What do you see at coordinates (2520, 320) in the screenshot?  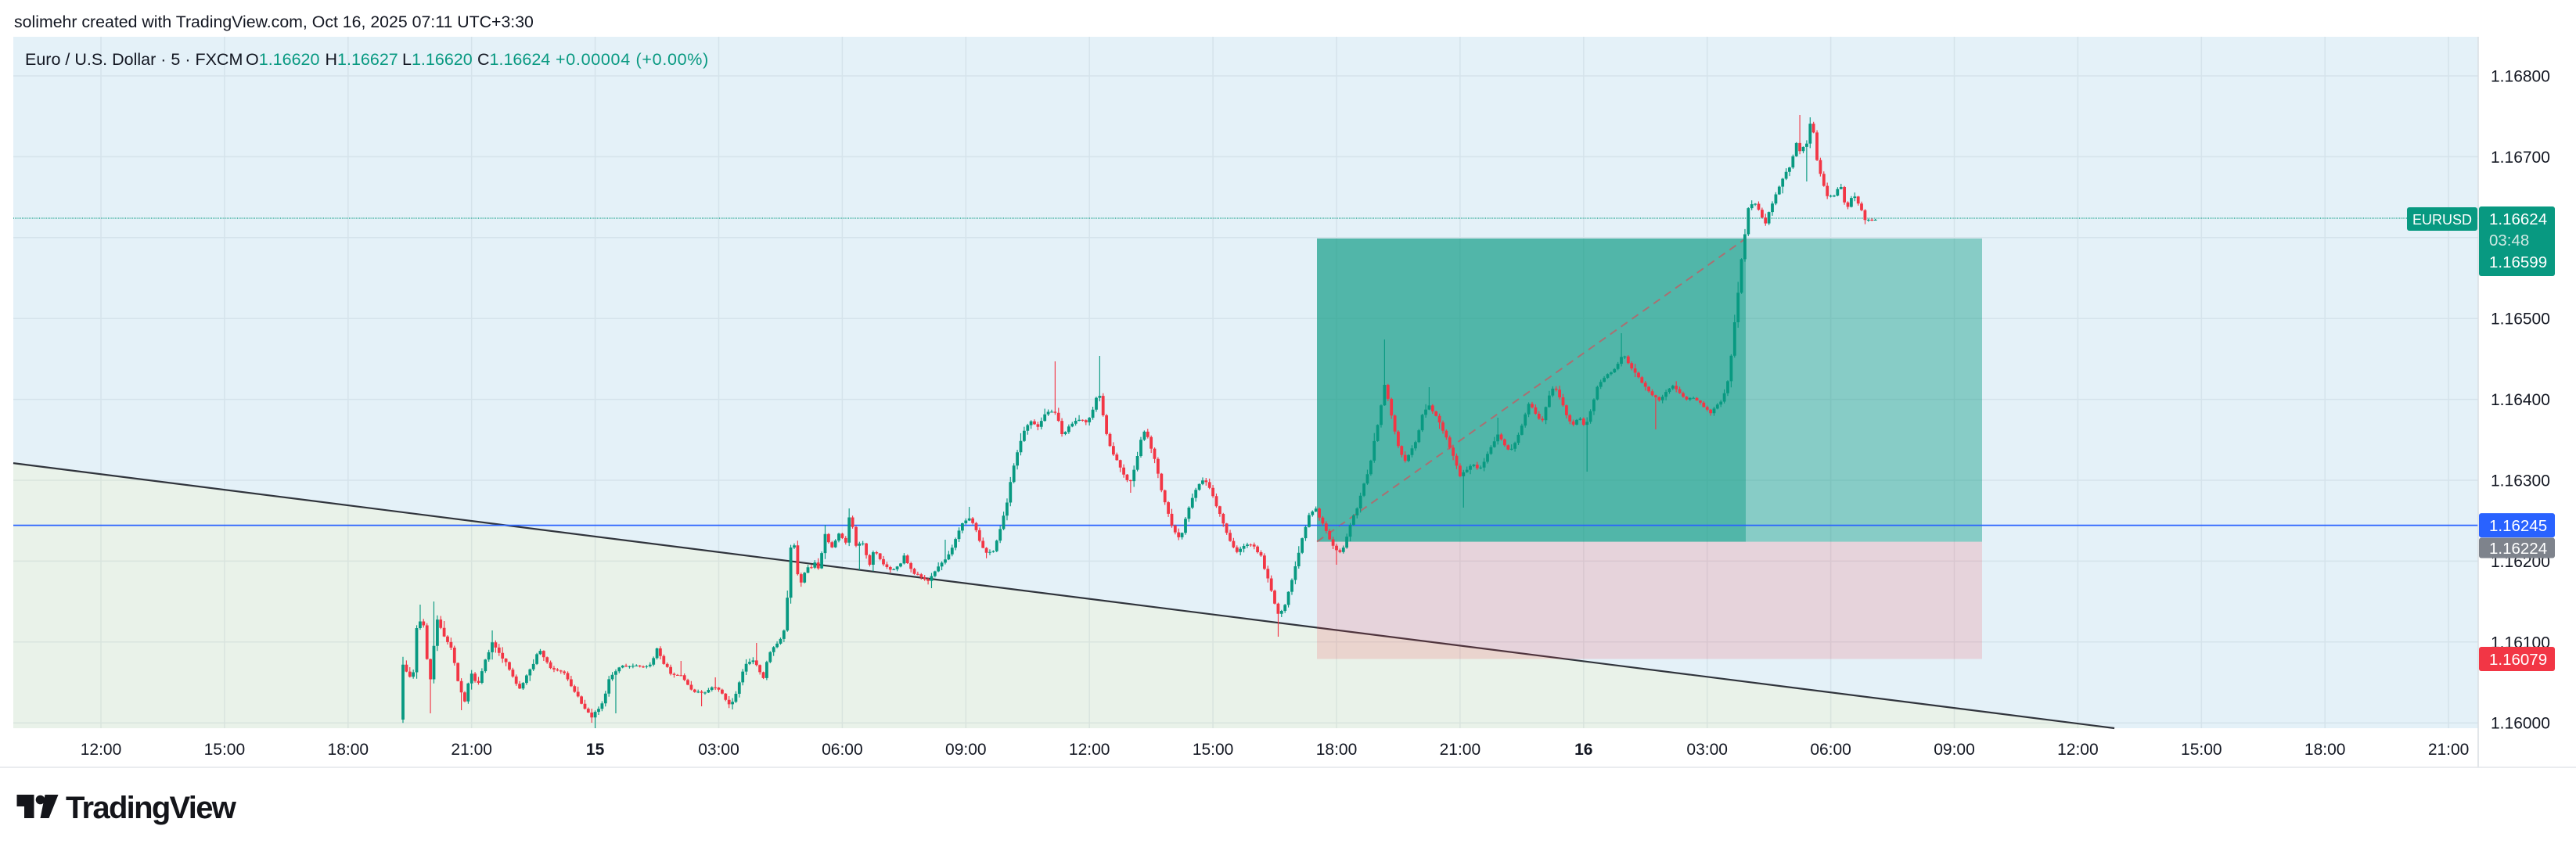 I see `svg-text: 1.16500` at bounding box center [2520, 320].